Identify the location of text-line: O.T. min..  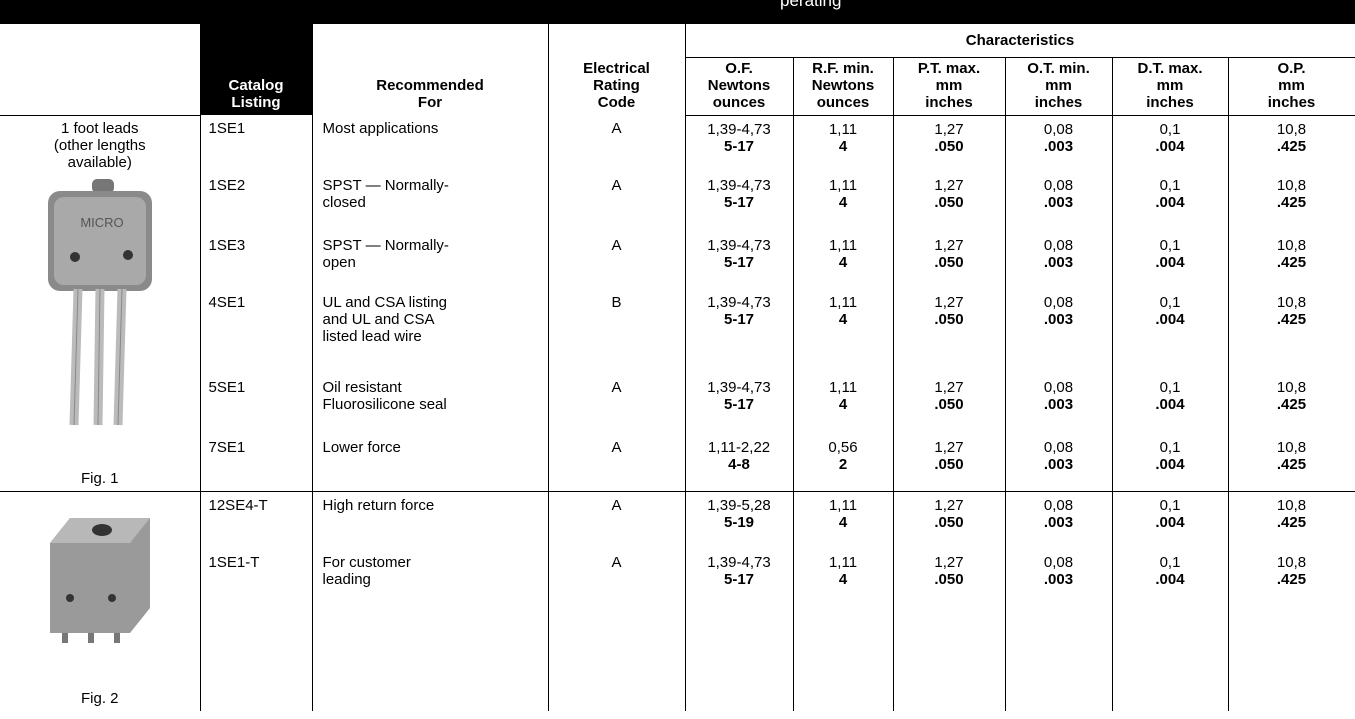
(1058, 68).